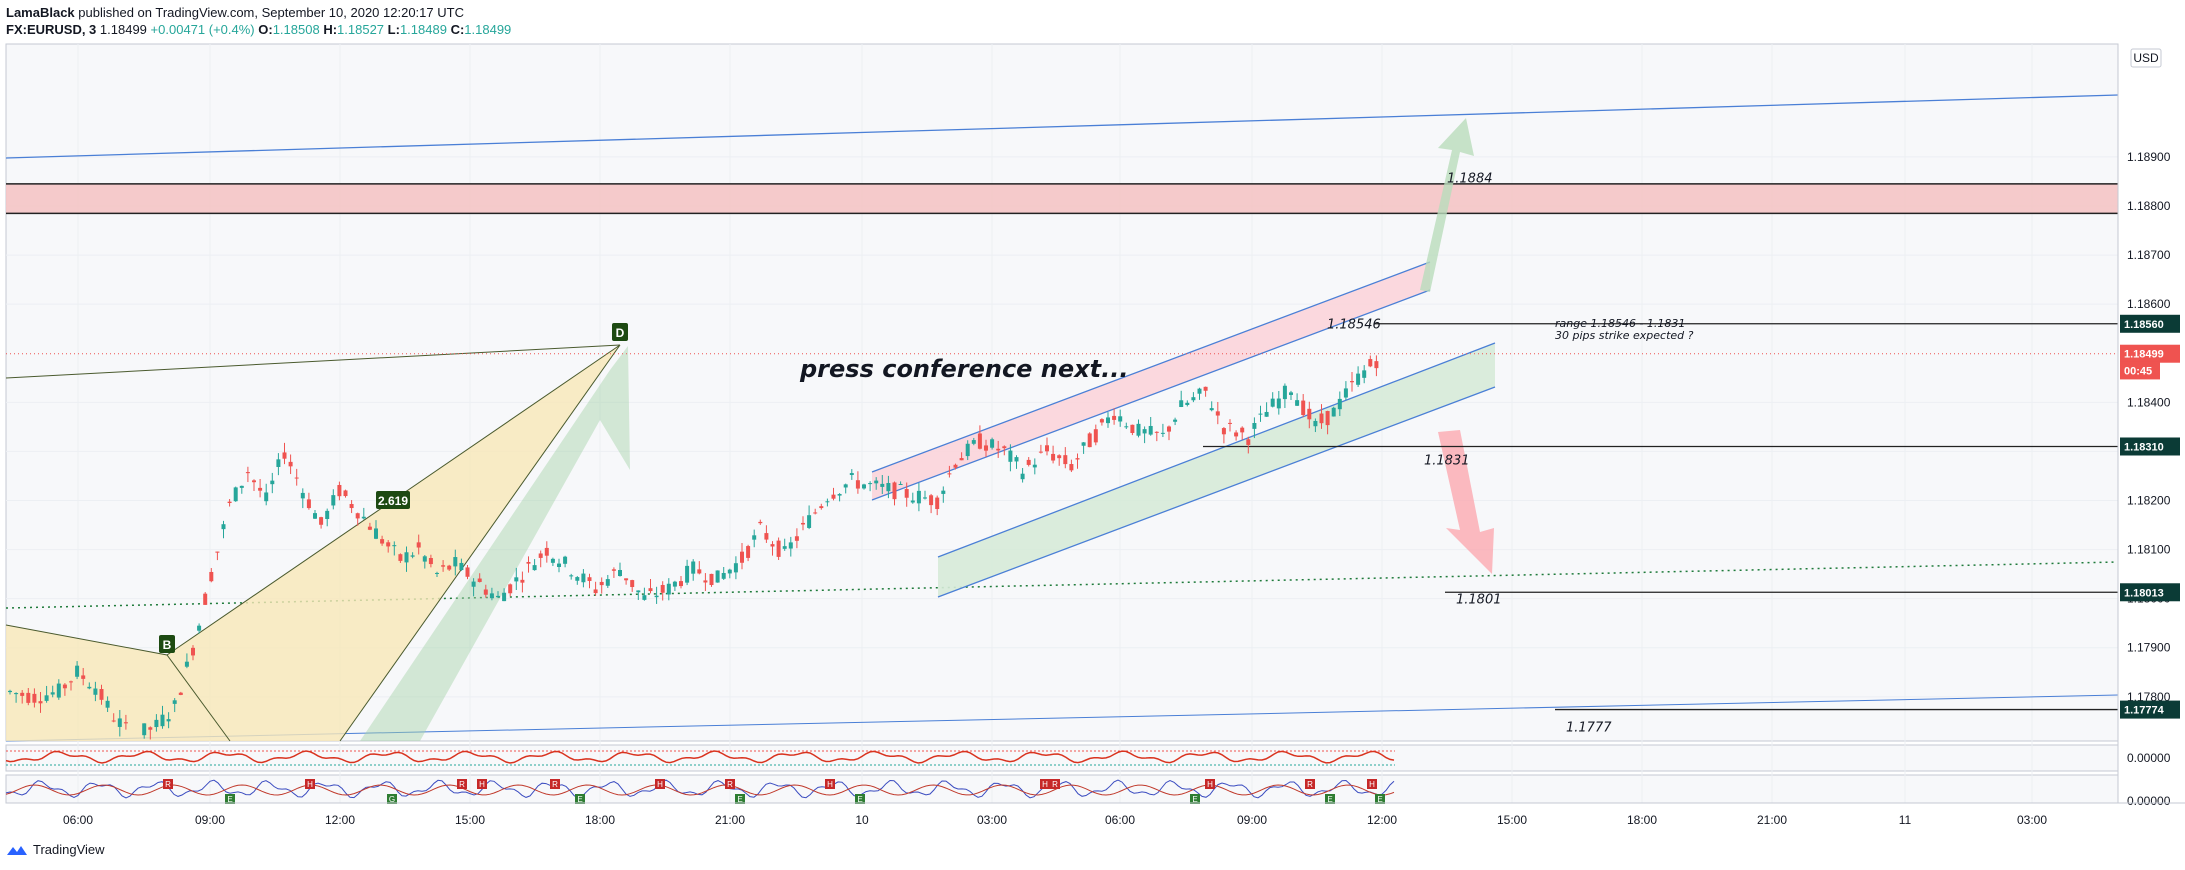 The image size is (2185, 870). Describe the element at coordinates (1120, 820) in the screenshot. I see `time-tick-label: 06:00` at that location.